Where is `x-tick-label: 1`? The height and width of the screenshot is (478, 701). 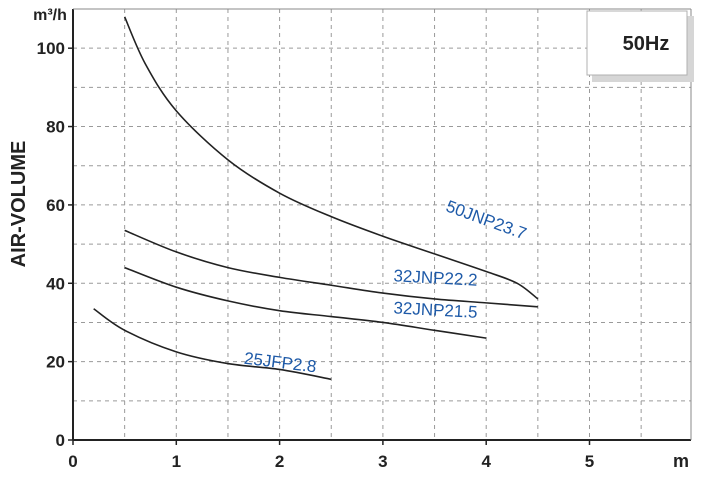
x-tick-label: 1 is located at coordinates (176, 461).